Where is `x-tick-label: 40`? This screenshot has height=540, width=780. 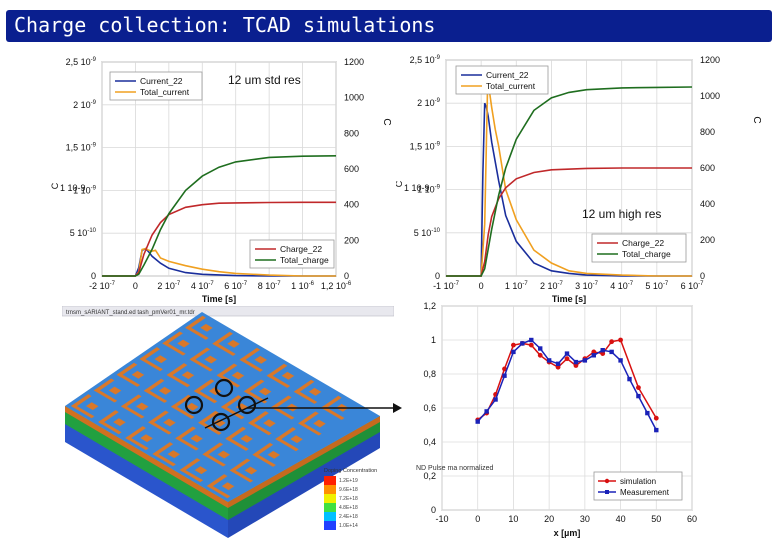
x-tick-label: 40 is located at coordinates (621, 519).